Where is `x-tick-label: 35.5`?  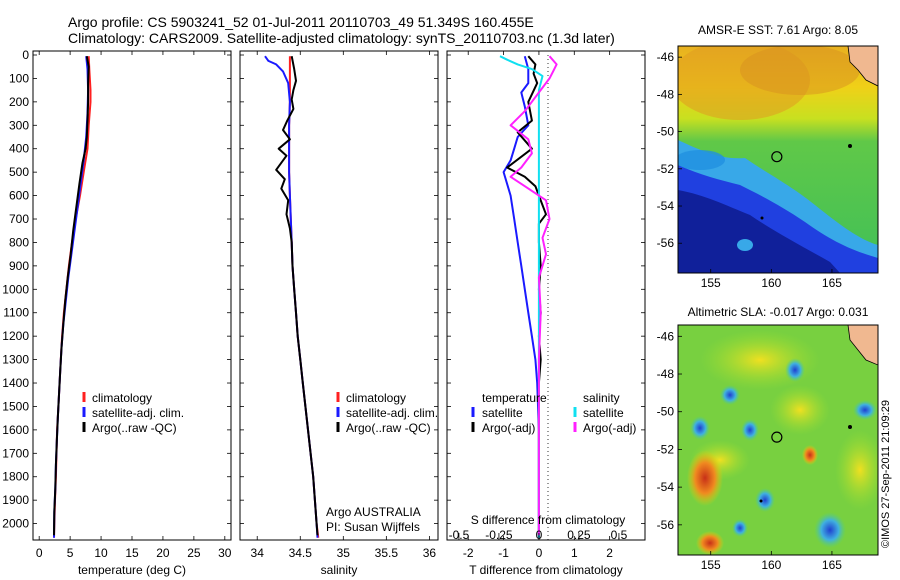
x-tick-label: 35.5 is located at coordinates (387, 553).